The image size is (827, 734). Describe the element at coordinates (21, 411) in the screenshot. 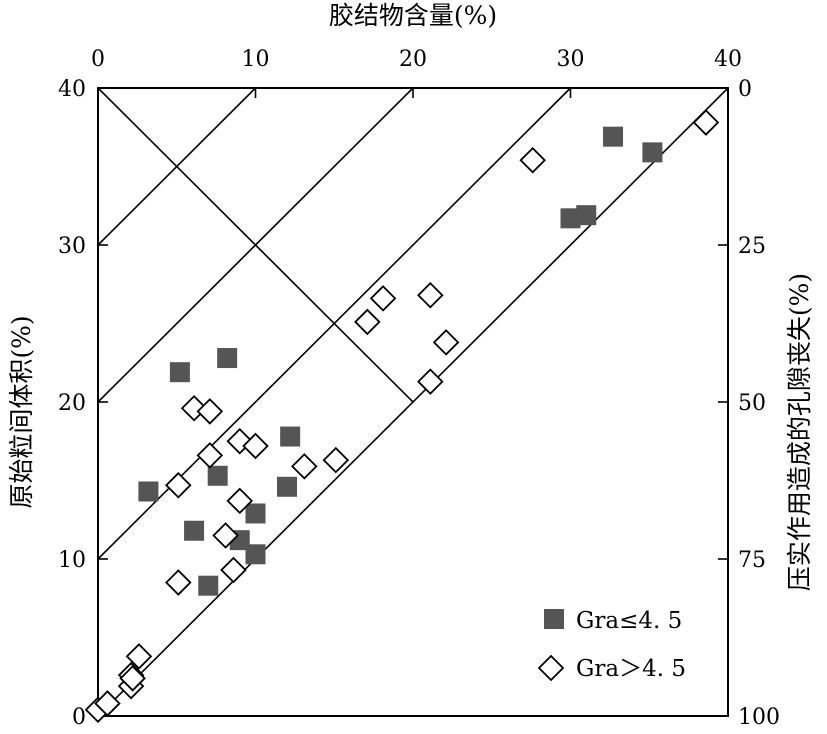

I see `left-axis-title: 原始粒间体积(%)` at that location.